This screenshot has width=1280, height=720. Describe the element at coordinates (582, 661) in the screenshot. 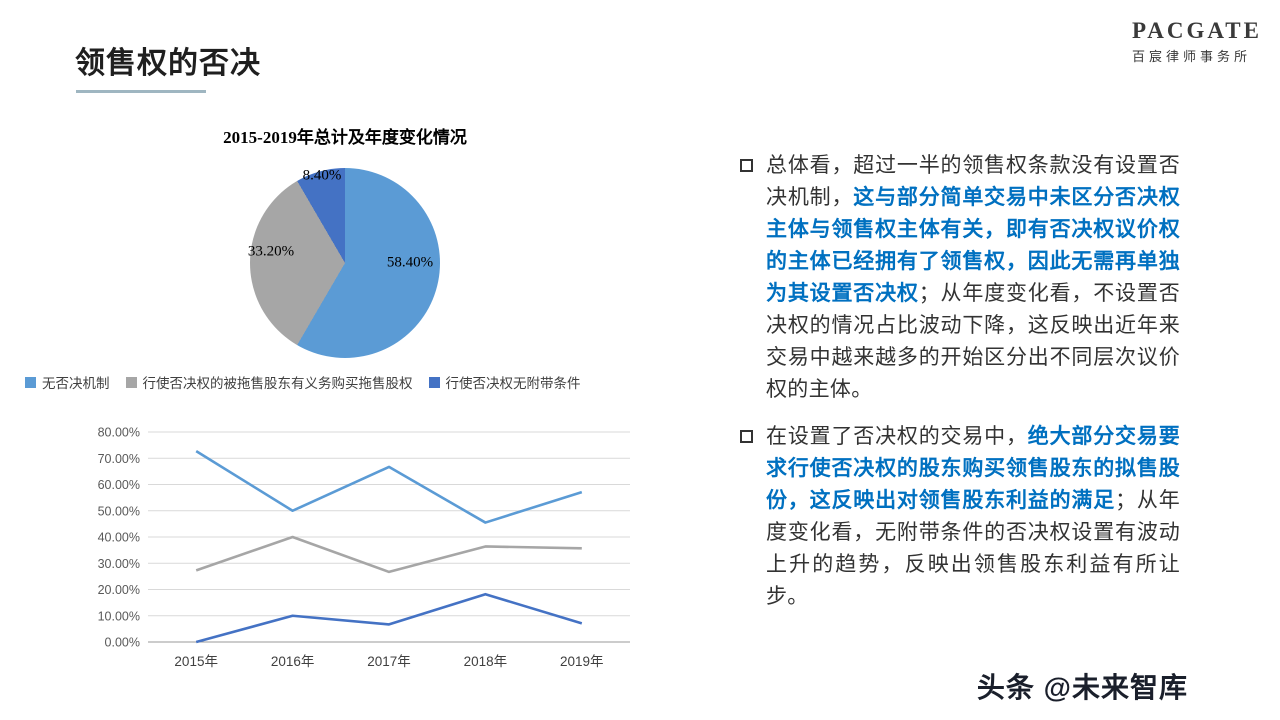

I see `x-tick-label: 2019年` at that location.